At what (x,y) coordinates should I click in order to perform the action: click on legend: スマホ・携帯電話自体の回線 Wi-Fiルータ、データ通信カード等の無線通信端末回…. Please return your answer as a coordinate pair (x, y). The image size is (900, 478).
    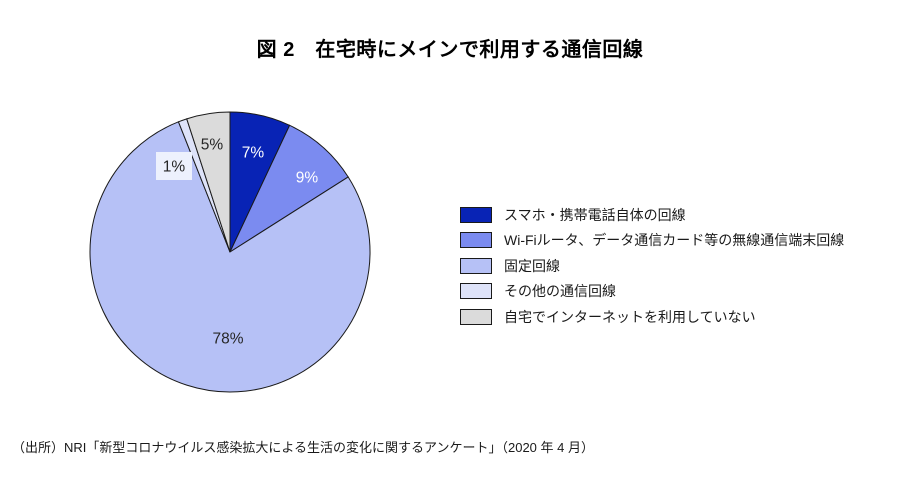
    Looking at the image, I should click on (652, 270).